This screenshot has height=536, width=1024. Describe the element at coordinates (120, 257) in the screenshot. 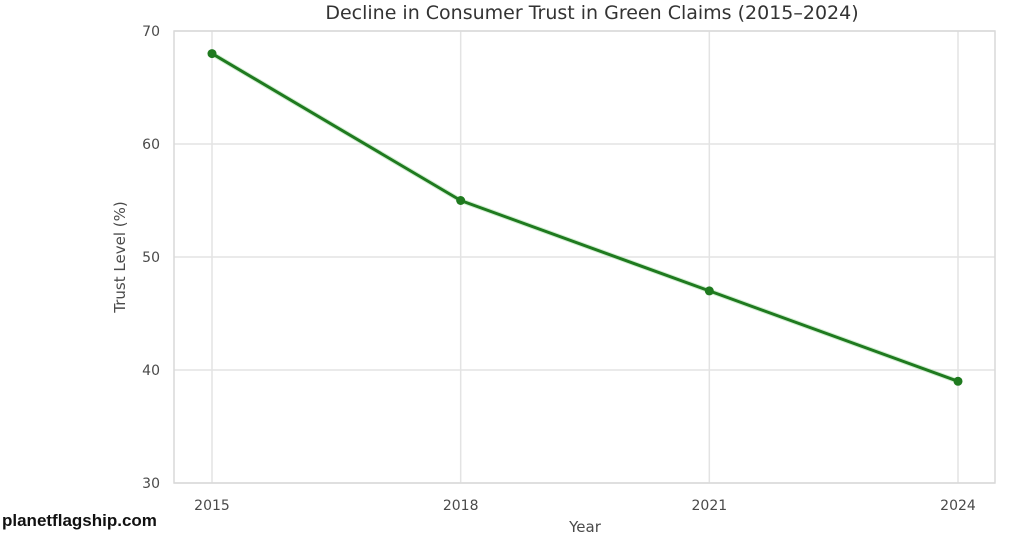

I see `y-axis-label: Trust Level (%)` at that location.